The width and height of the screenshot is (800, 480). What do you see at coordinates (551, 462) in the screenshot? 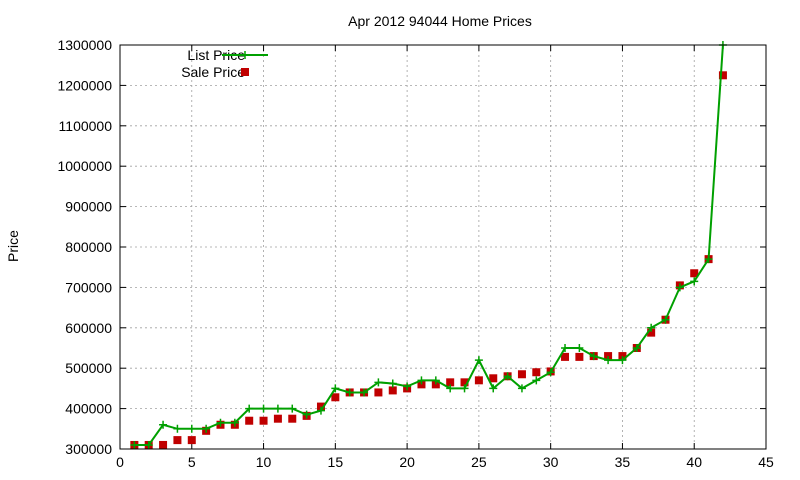
I see `x-tick-label: 30` at bounding box center [551, 462].